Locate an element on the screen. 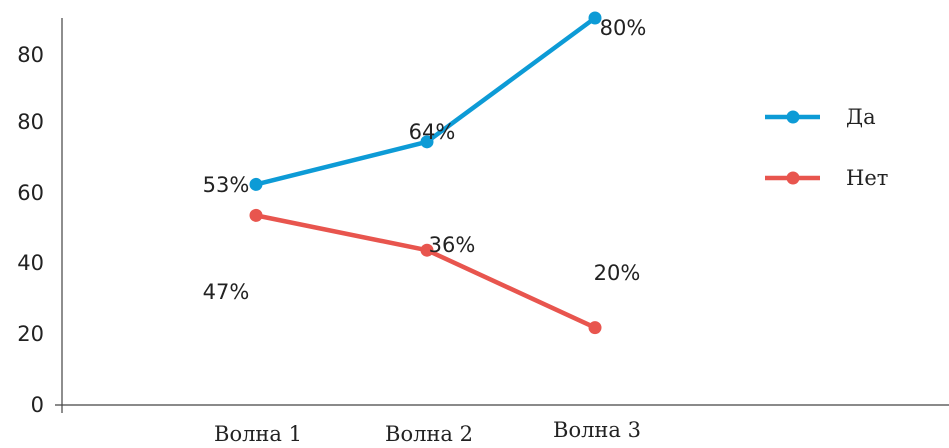  data-label: 36% is located at coordinates (452, 245).